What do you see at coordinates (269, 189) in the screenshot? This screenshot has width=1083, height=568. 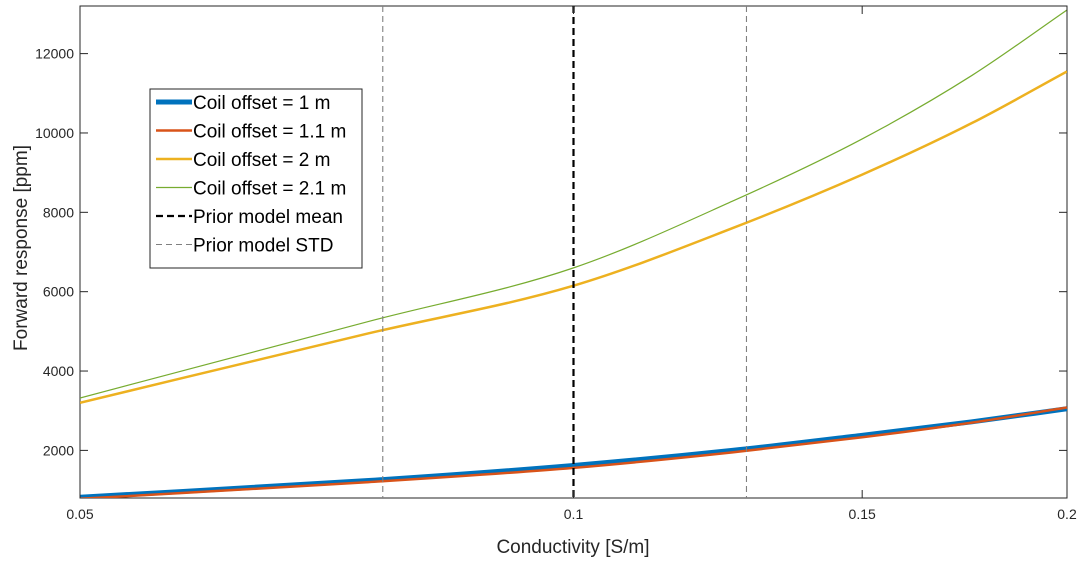 I see `legend-label-4: Coil offset = 2.1 m` at bounding box center [269, 189].